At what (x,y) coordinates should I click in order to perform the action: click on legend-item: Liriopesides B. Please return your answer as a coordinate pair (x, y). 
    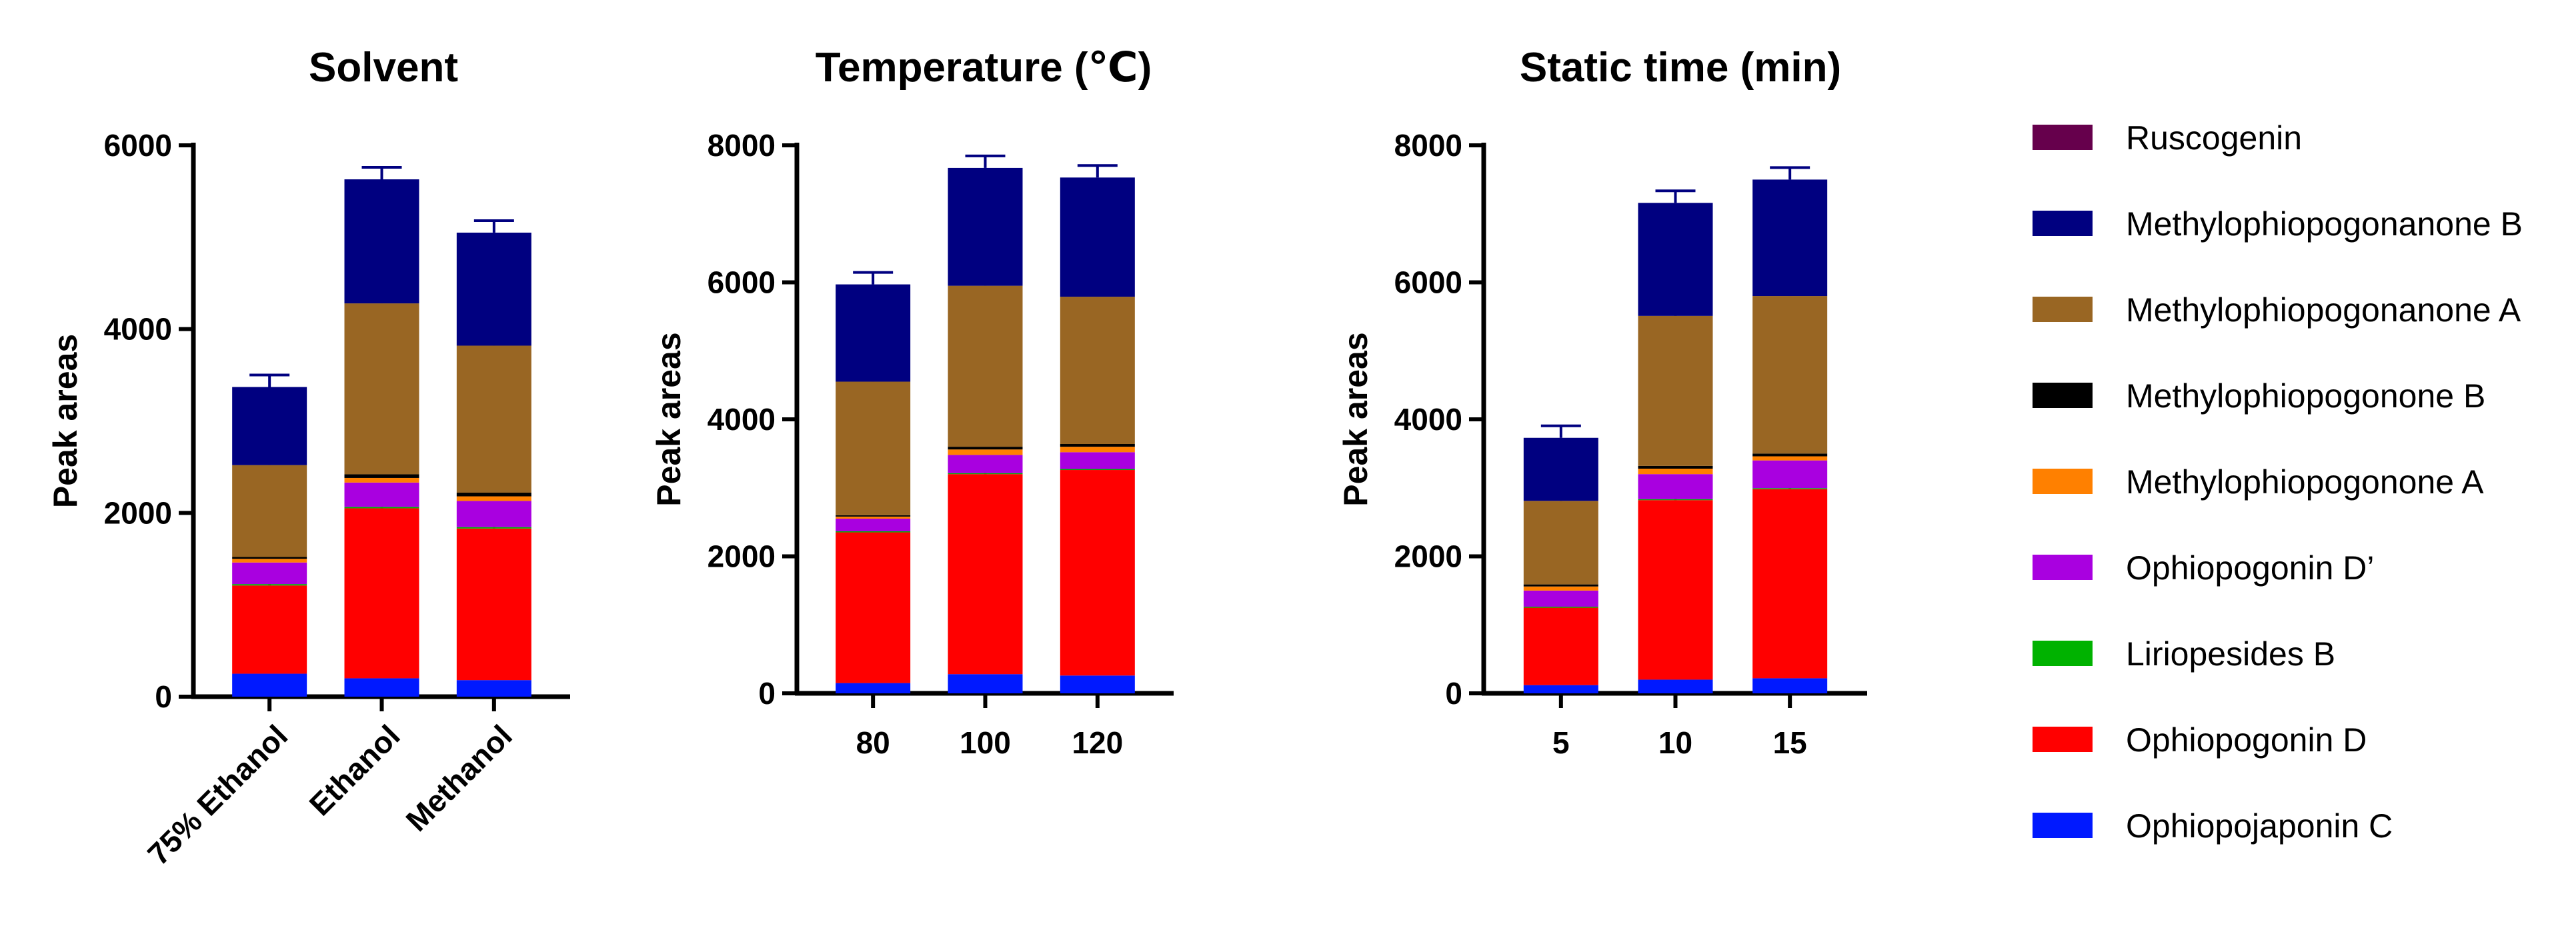
    Looking at the image, I should click on (2184, 654).